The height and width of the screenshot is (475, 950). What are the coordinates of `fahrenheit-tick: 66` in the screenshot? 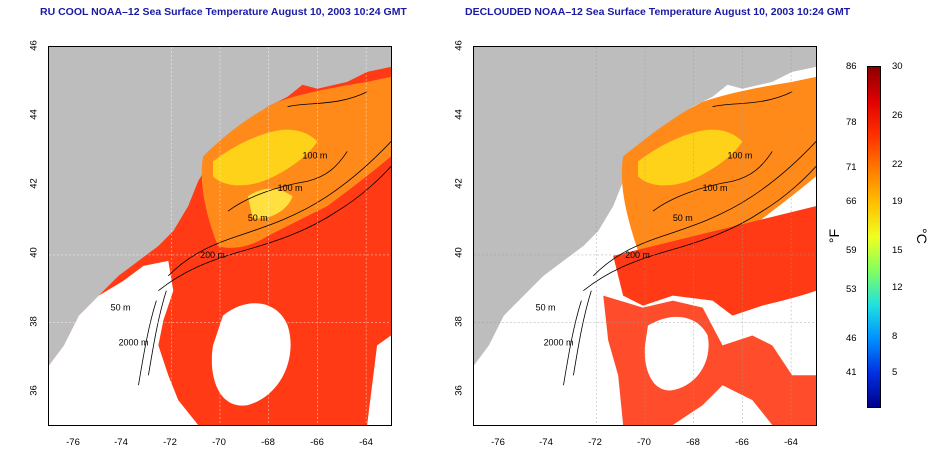 It's located at (851, 201).